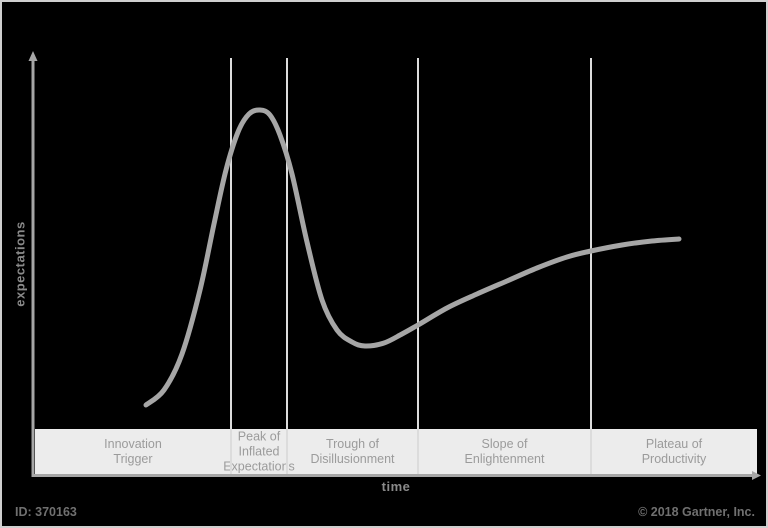  I want to click on y-axis-arrow-icon, so click(33, 56).